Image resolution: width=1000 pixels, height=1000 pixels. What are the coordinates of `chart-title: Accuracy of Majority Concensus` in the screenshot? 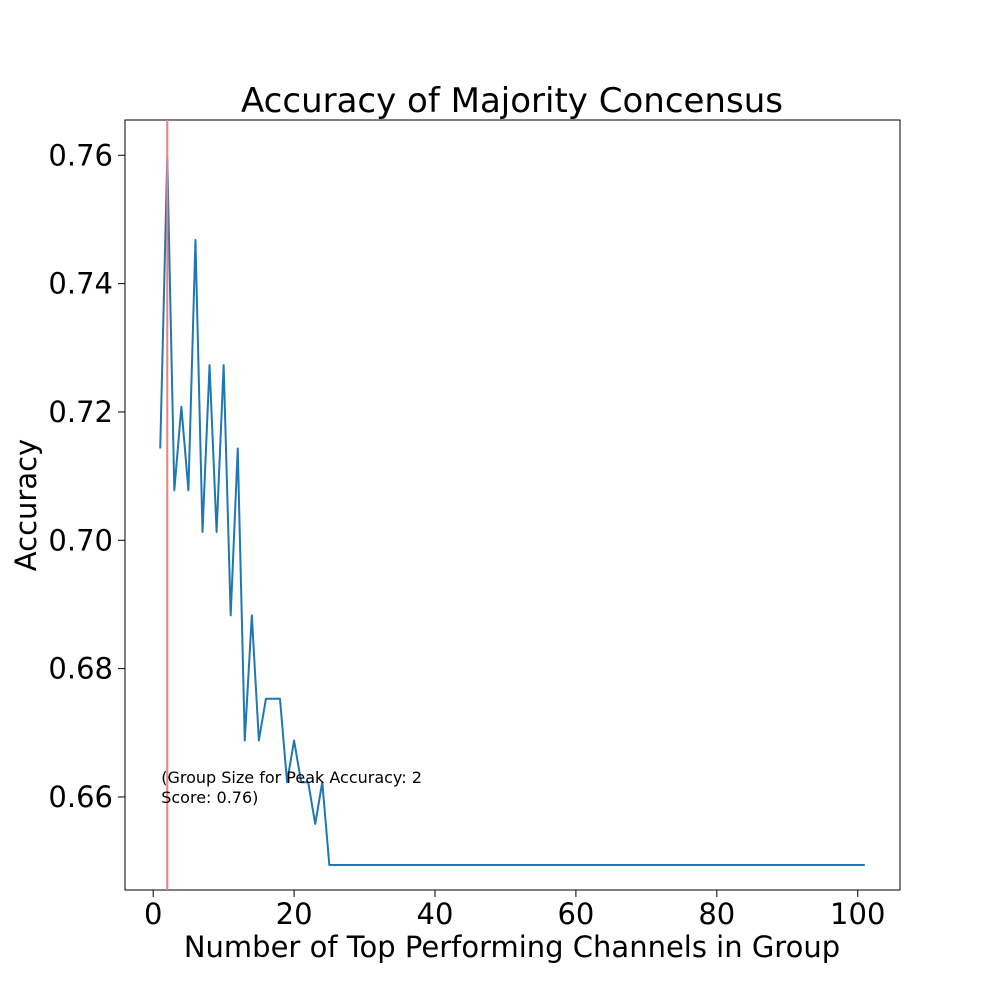 It's located at (512, 101).